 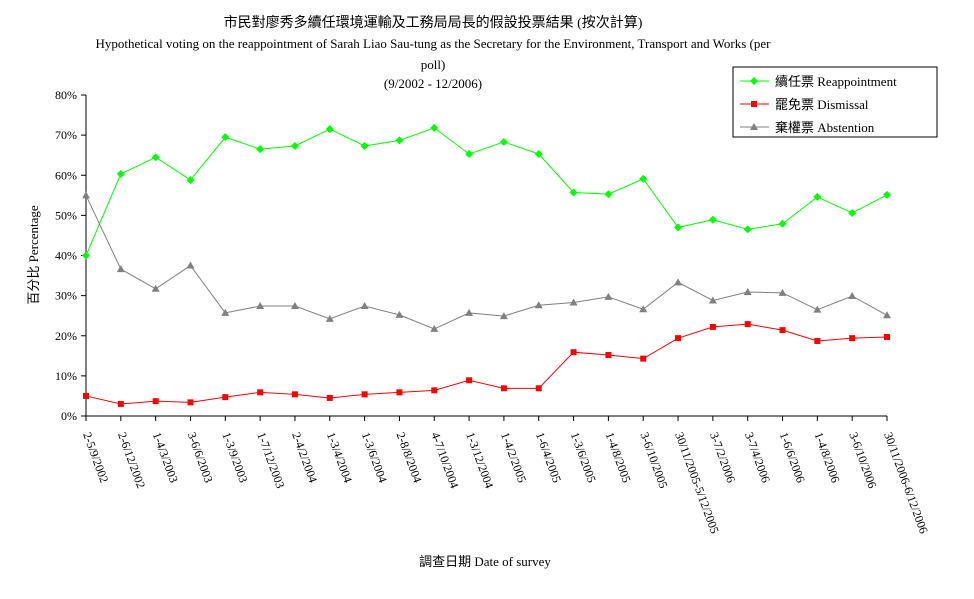 What do you see at coordinates (433, 64) in the screenshot?
I see `chart-title-english-cont: poll)` at bounding box center [433, 64].